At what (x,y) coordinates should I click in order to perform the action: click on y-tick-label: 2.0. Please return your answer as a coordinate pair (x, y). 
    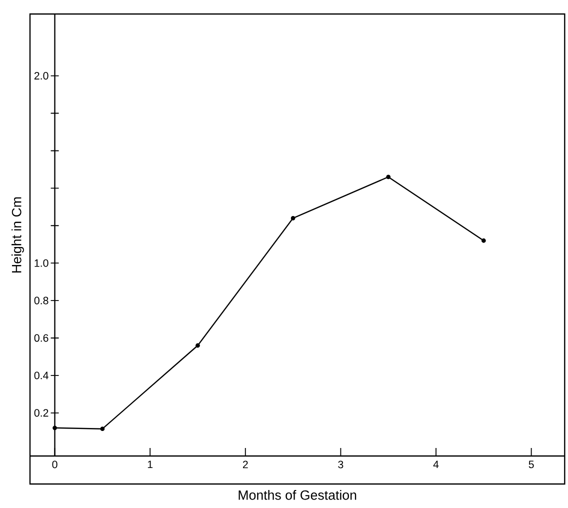
    Looking at the image, I should click on (41, 76).